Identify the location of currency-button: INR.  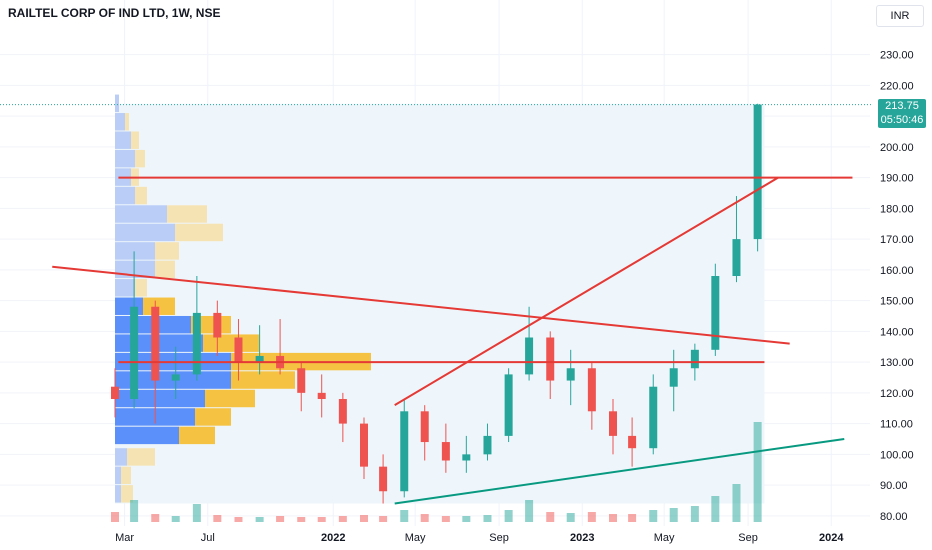
(900, 16).